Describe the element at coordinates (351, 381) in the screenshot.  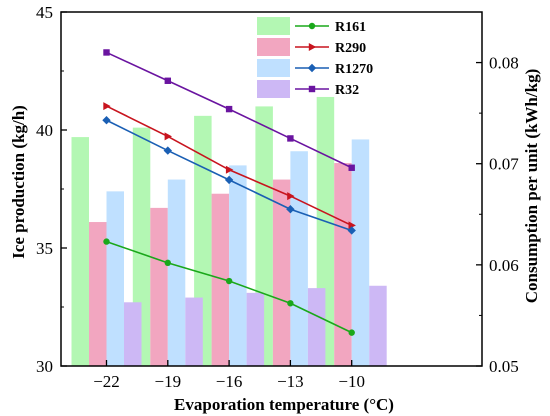
I see `x-tick-label: −10` at that location.